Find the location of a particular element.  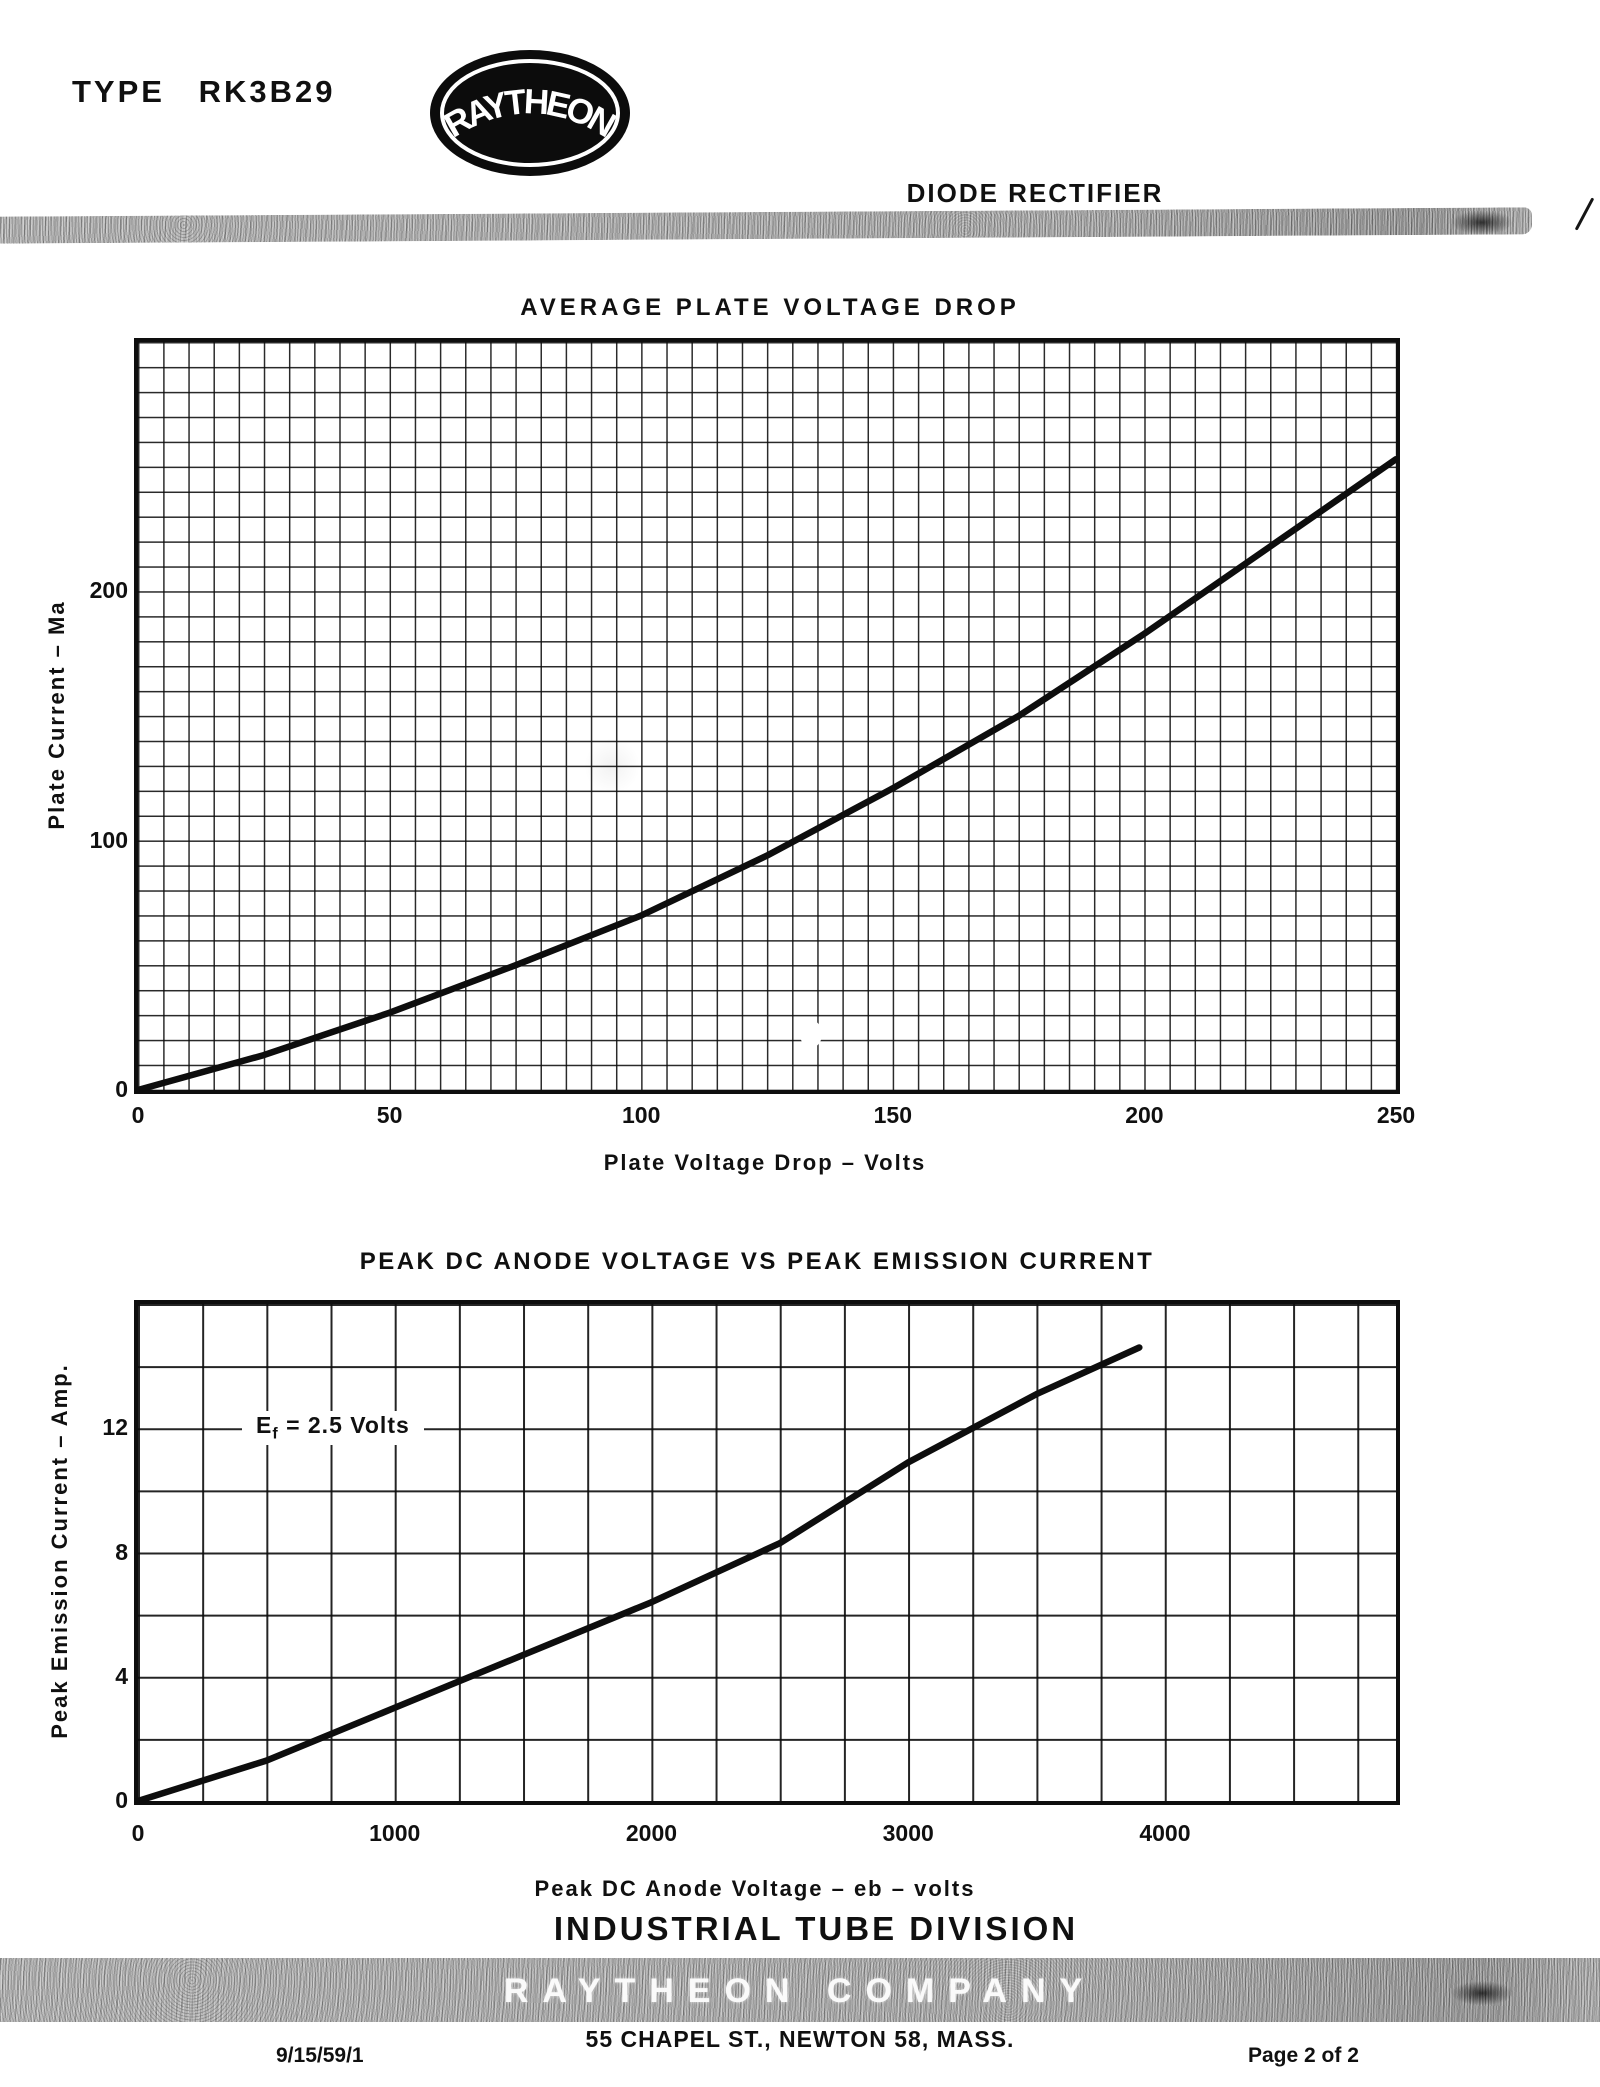

footer-company-band: RAYTHEON COMPANY is located at coordinates (800, 1990).